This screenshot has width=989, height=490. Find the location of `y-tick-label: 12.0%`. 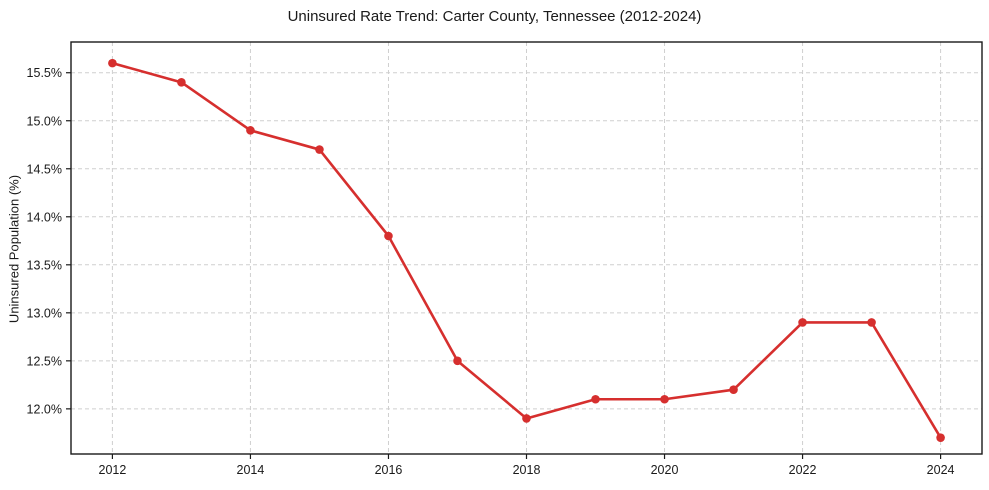

y-tick-label: 12.0% is located at coordinates (44, 409).